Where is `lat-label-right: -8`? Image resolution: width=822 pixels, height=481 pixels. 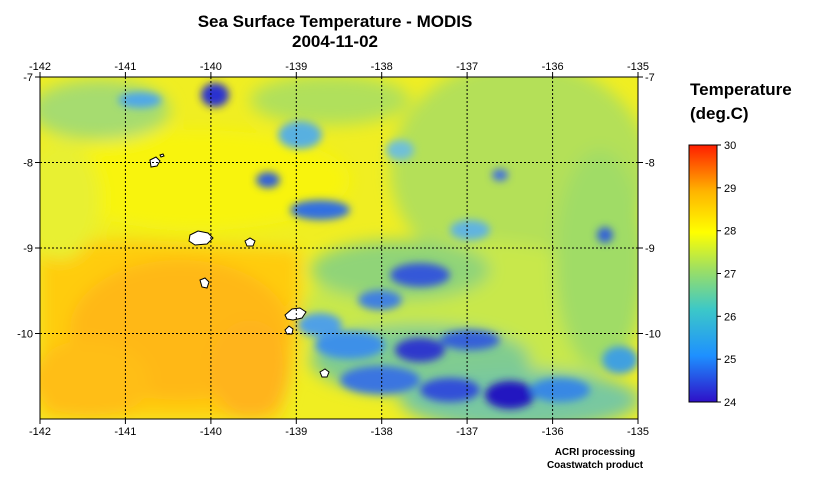
lat-label-right: -8 is located at coordinates (650, 164).